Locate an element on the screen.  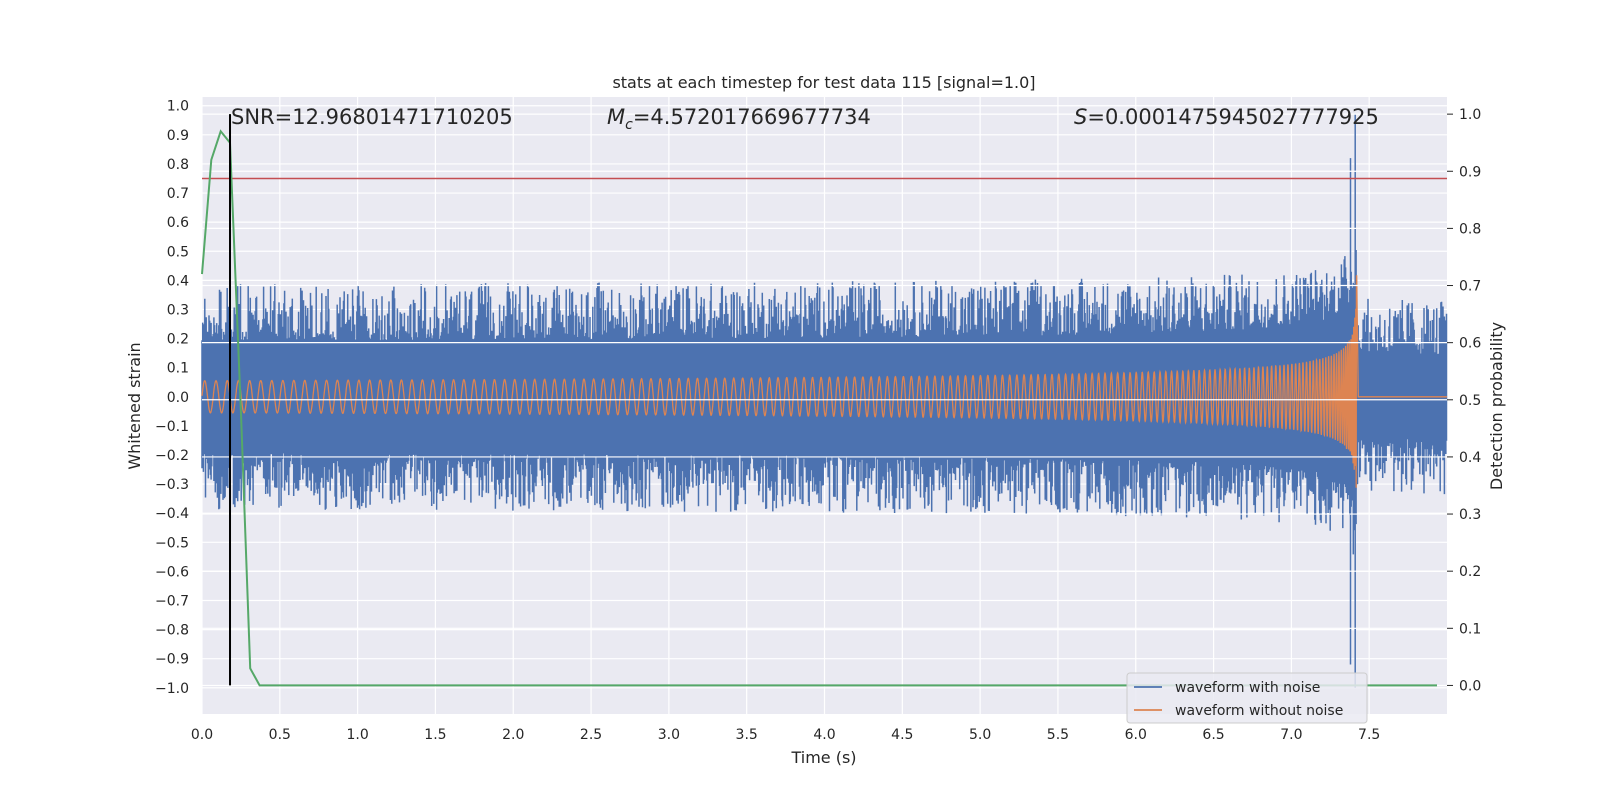
s-annotation: S=0.0001475945027777925 is located at coordinates (1226, 117).